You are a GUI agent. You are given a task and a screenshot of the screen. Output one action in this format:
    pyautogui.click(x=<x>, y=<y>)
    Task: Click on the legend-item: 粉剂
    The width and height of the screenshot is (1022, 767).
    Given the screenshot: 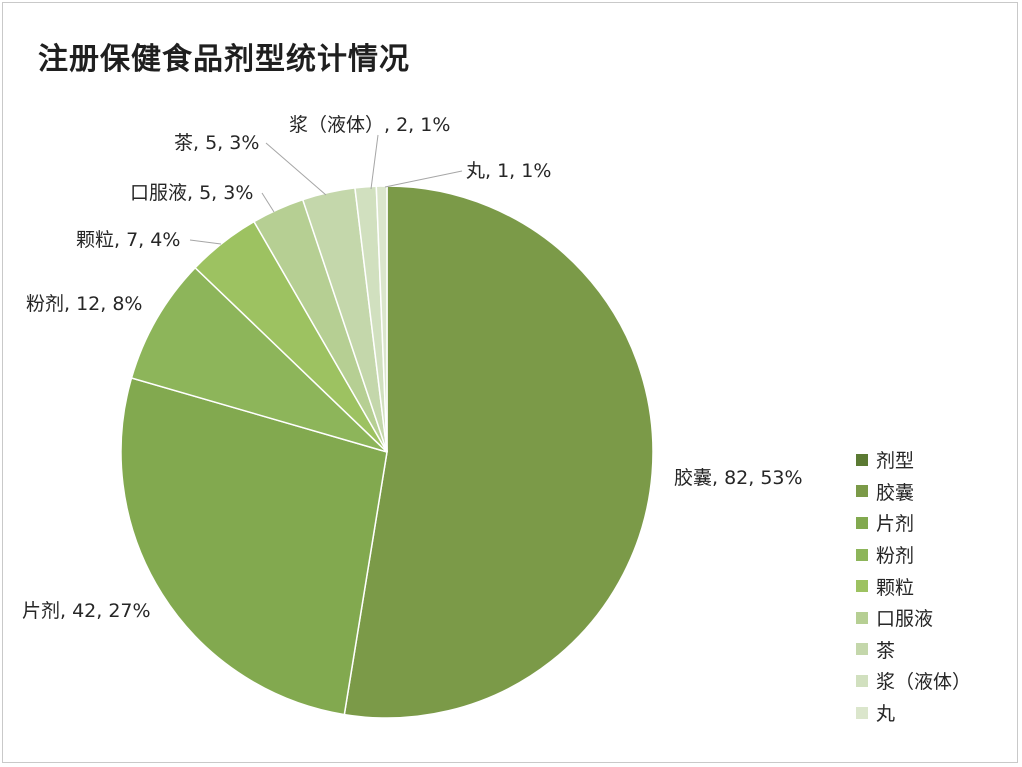 What is the action you would take?
    pyautogui.click(x=913, y=555)
    